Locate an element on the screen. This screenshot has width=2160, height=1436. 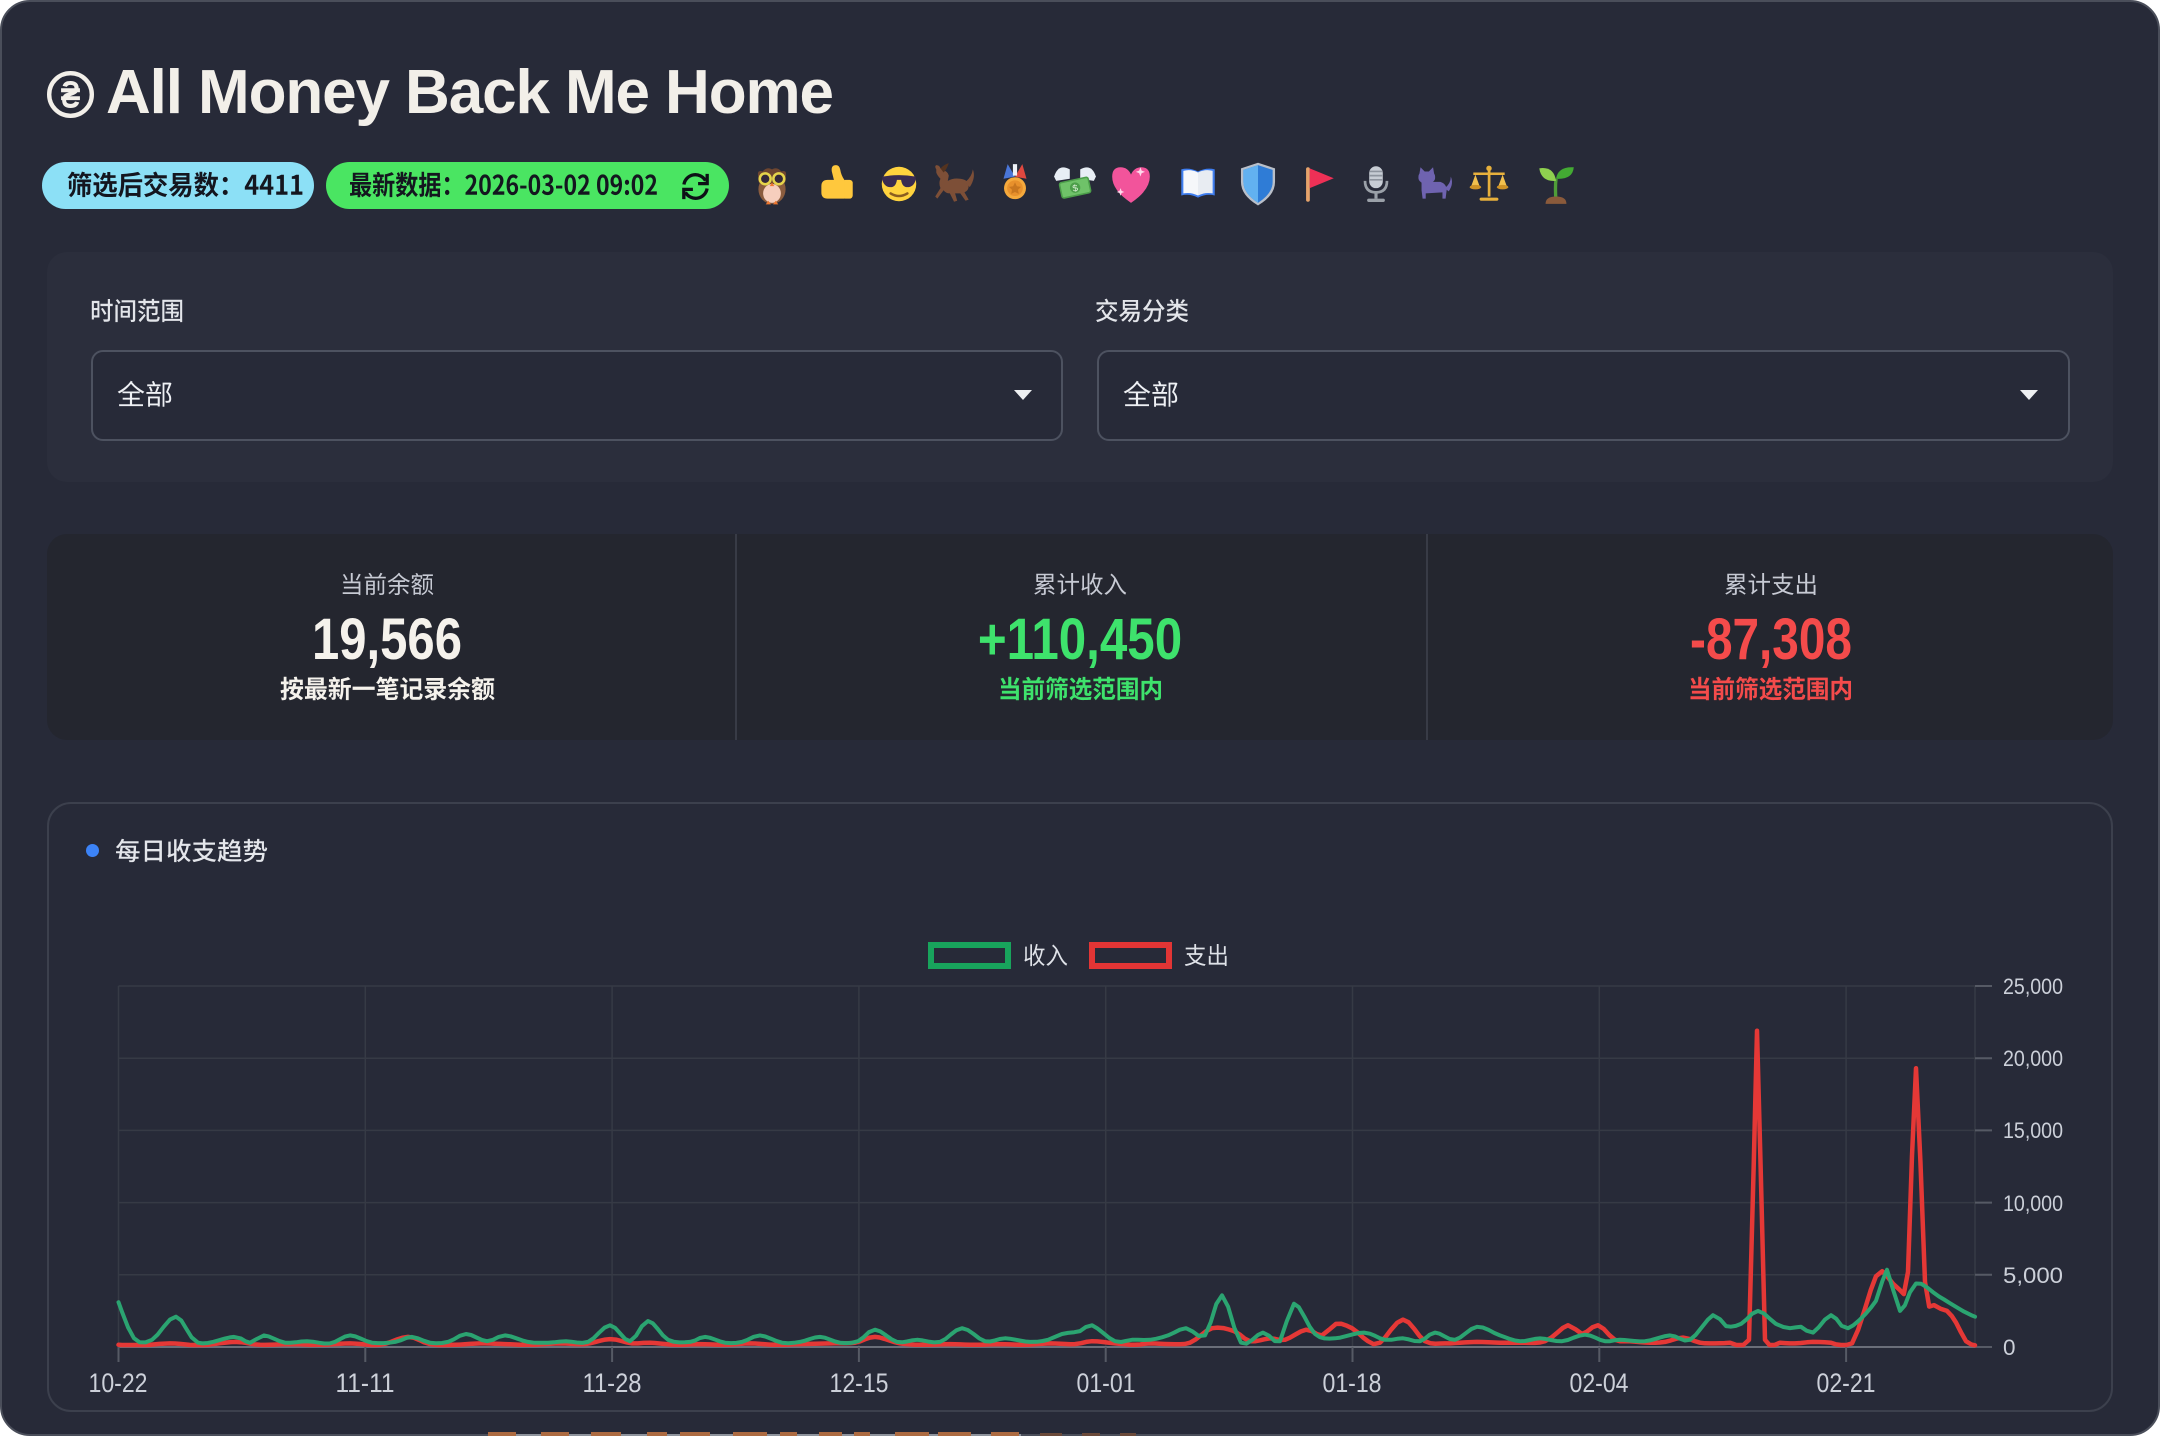
svg-text: 10-22 is located at coordinates (118, 1383).